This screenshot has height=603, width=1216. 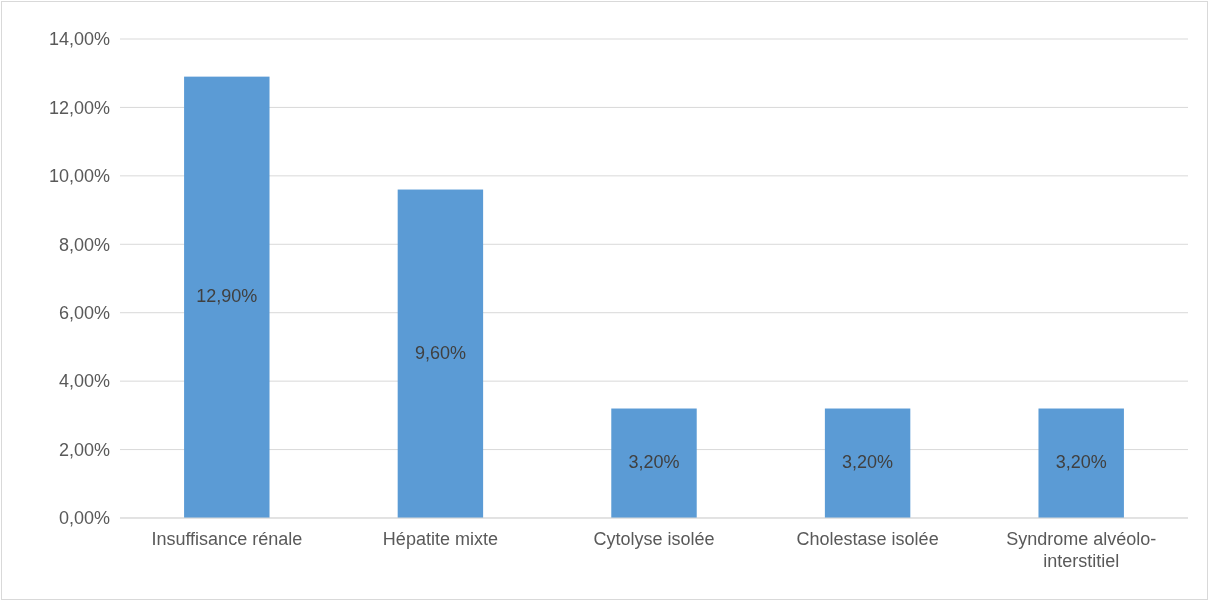 What do you see at coordinates (1081, 550) in the screenshot?
I see `x-tick-label: Syndrome alvéolo-interstitiel` at bounding box center [1081, 550].